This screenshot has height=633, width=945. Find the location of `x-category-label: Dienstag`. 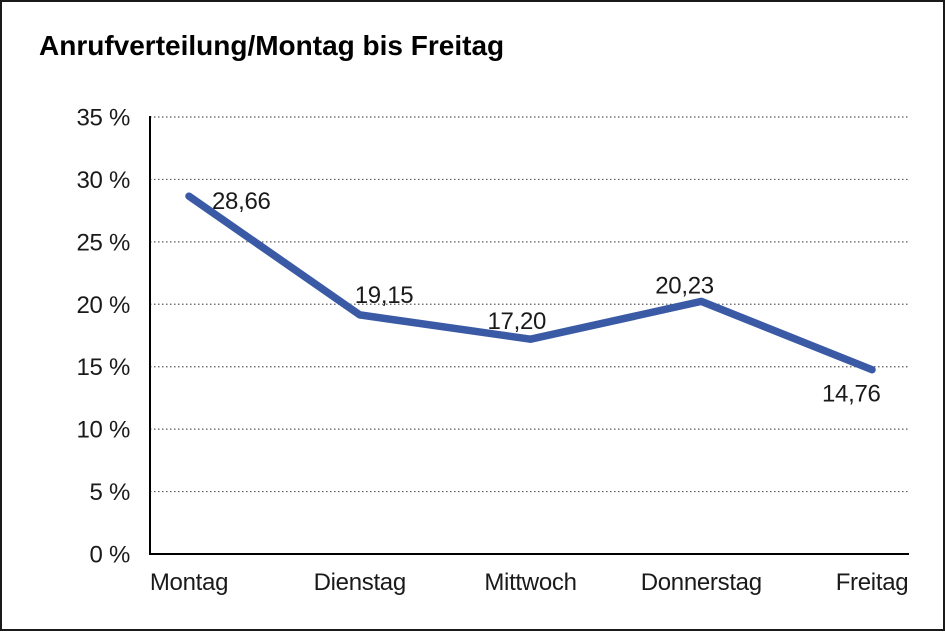

x-category-label: Dienstag is located at coordinates (360, 582).